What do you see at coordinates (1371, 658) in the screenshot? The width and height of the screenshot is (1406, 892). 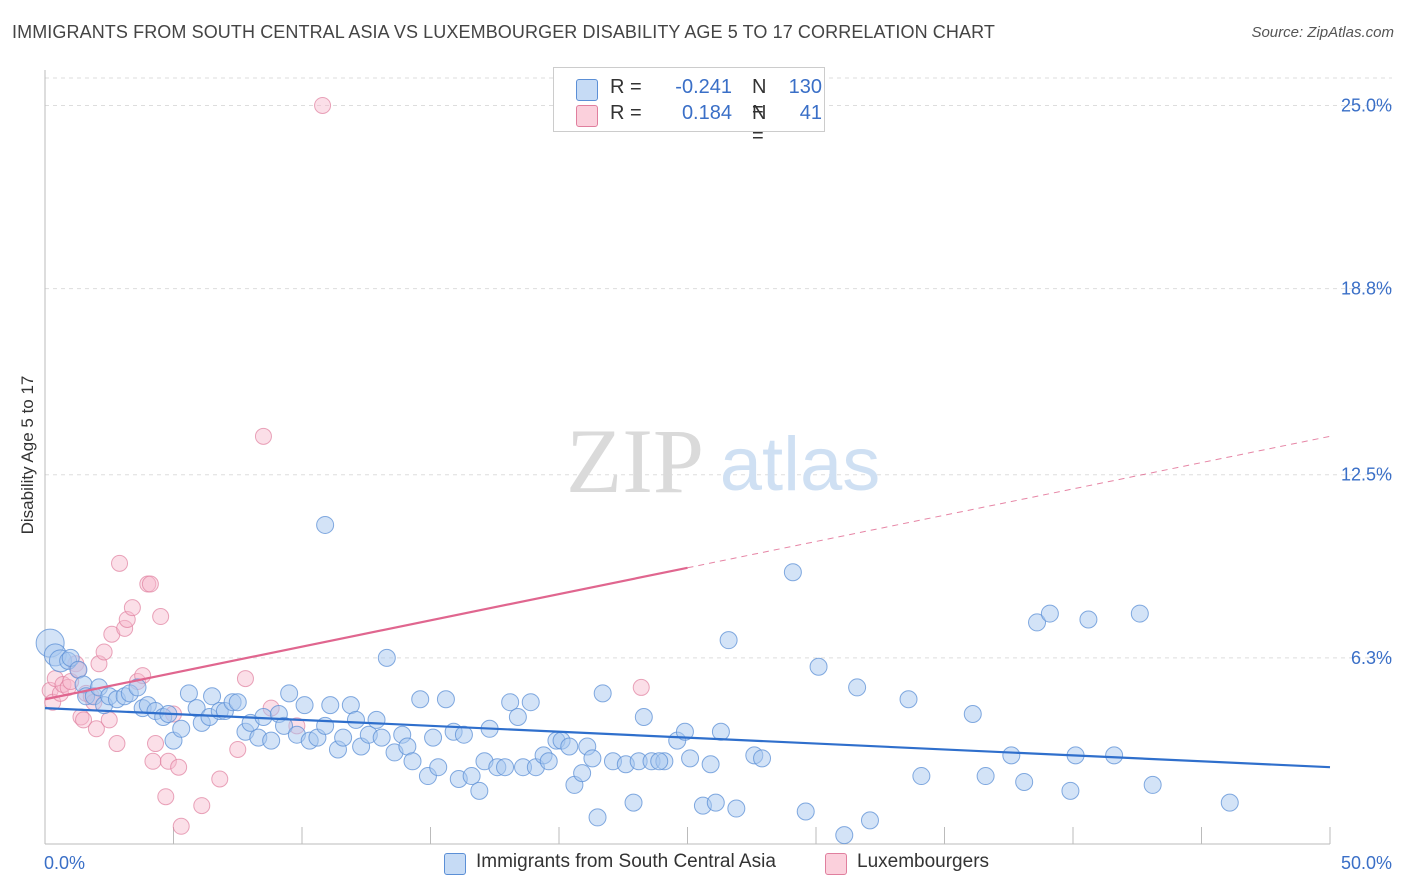 I see `y-tick-label: 6.3%` at bounding box center [1371, 658].